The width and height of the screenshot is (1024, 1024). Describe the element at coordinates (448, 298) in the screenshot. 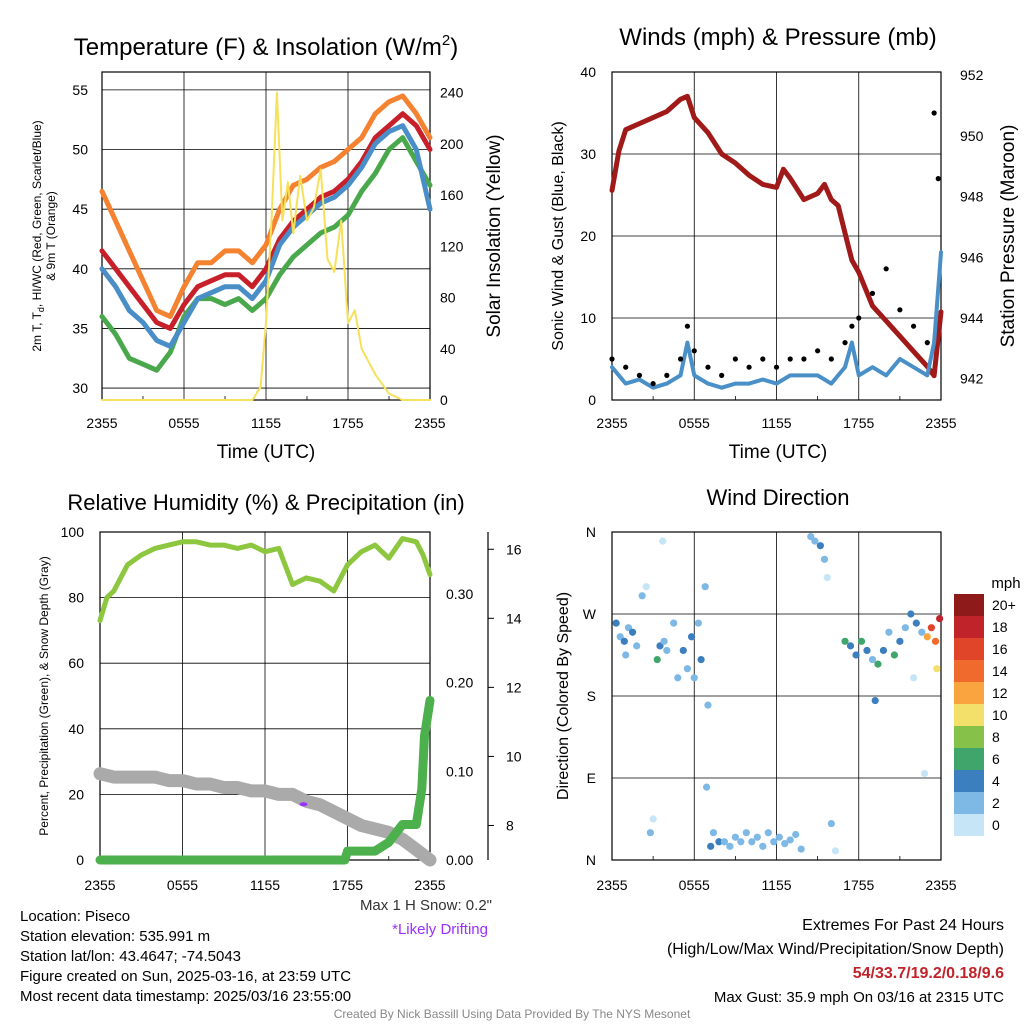

I see `y-right-tick-label: 80` at that location.